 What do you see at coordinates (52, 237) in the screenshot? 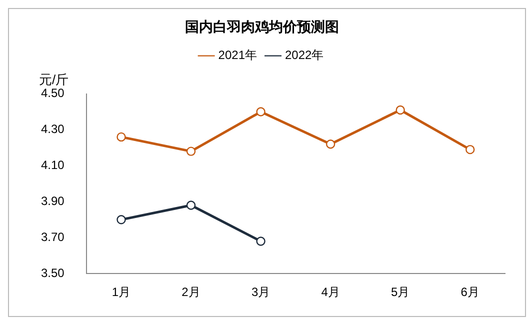
I see `y-tick-label: 3.70` at bounding box center [52, 237].